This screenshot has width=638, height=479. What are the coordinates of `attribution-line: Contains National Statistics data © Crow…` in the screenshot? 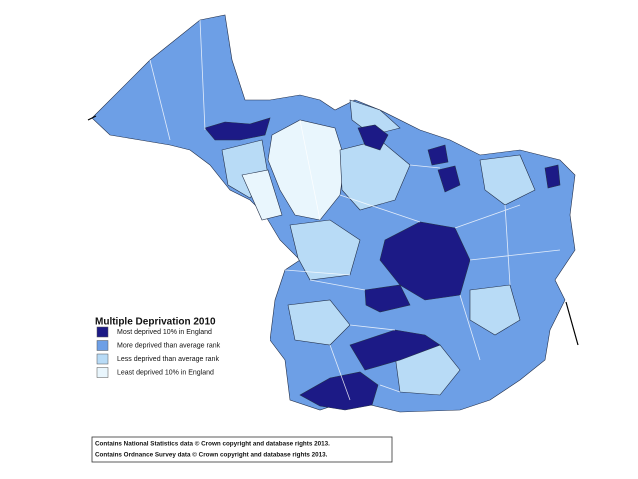 It's located at (212, 444).